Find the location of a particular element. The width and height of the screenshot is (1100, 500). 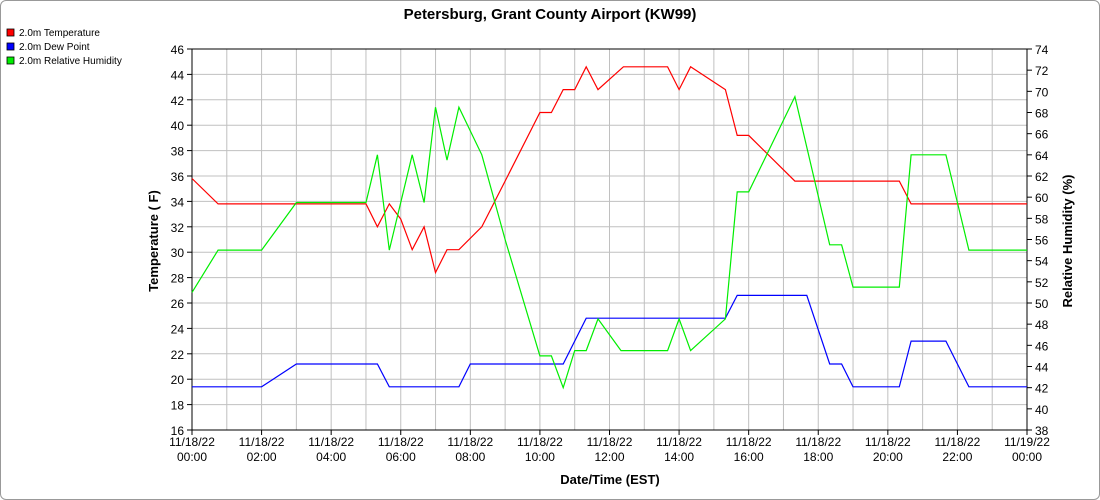

y-tick-label-right: 50 is located at coordinates (1042, 304).